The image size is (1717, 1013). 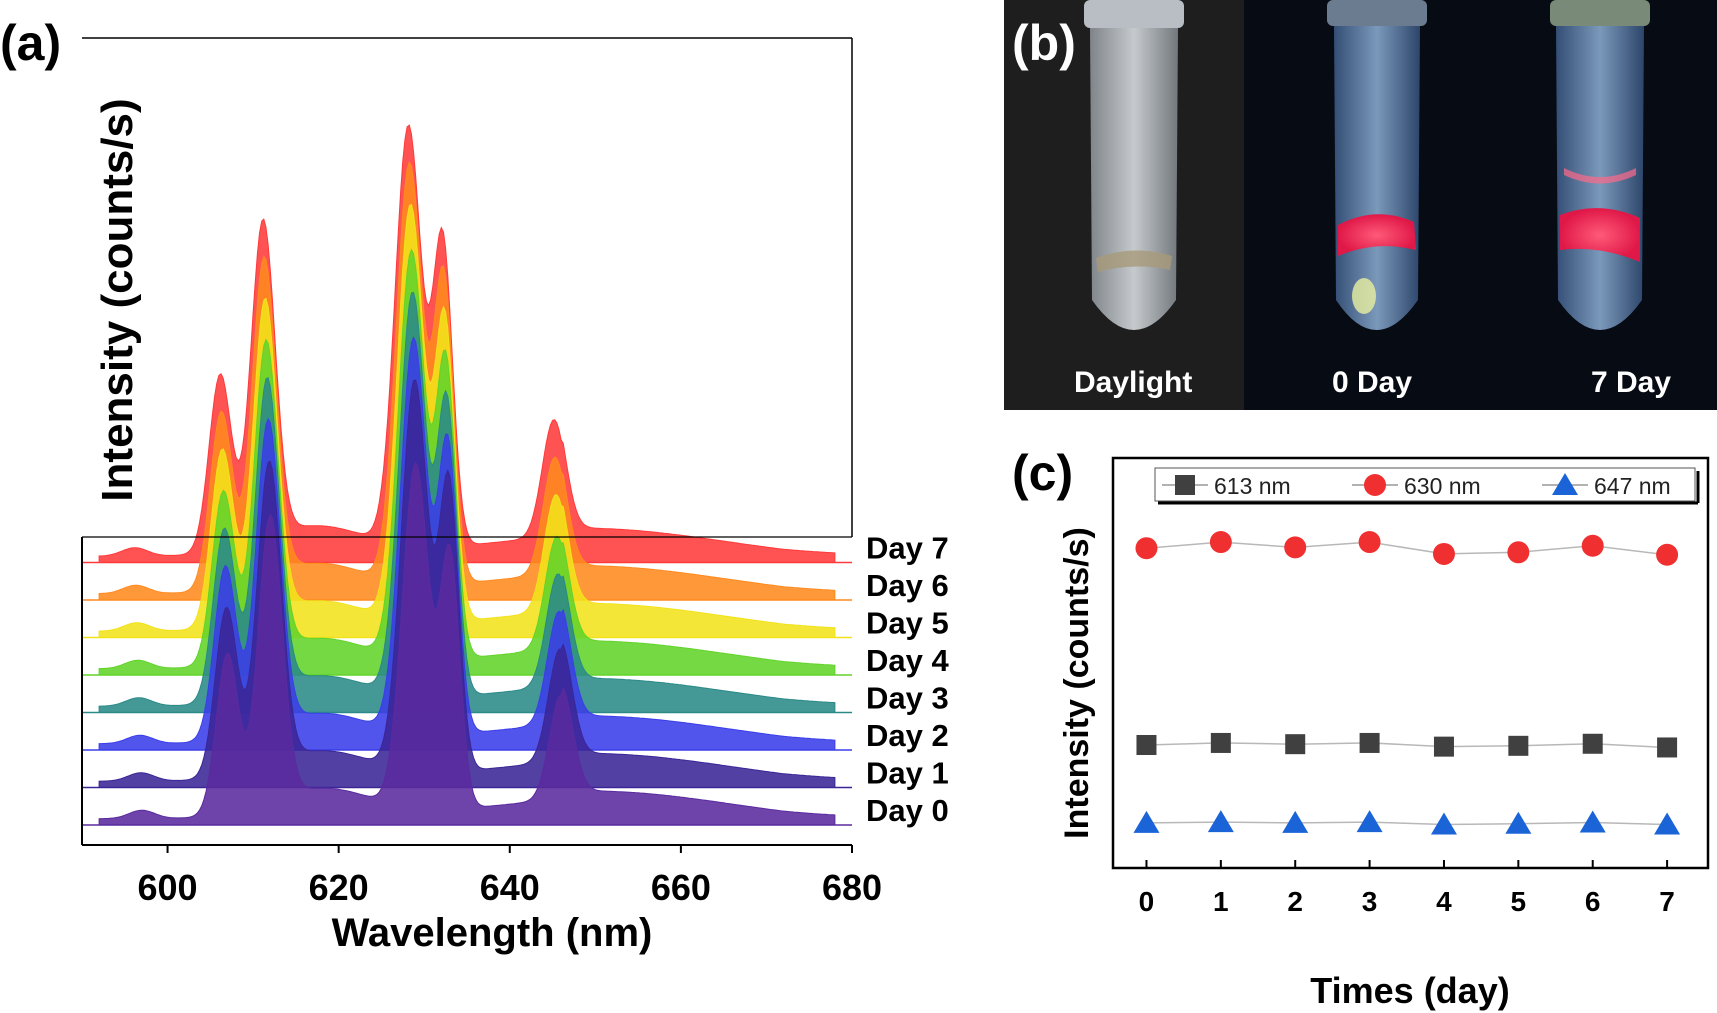 I want to click on caption-7-day: 7 Day, so click(x=1631, y=382).